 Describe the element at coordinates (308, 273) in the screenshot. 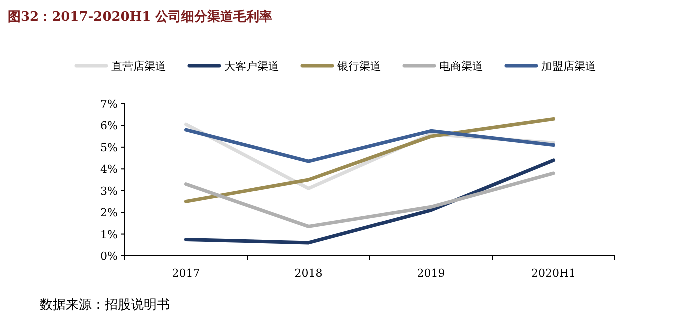

I see `x-tick-label: 2018` at that location.